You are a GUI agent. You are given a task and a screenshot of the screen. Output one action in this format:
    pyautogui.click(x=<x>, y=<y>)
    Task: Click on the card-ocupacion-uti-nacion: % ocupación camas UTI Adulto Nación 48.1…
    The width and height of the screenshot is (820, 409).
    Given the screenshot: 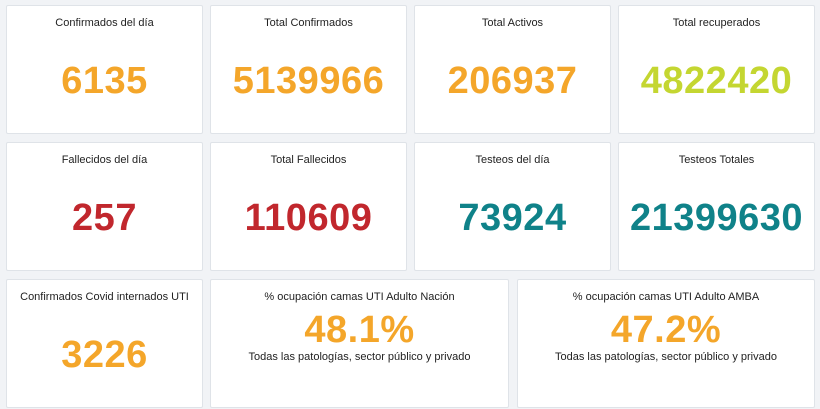 What is the action you would take?
    pyautogui.click(x=359, y=343)
    